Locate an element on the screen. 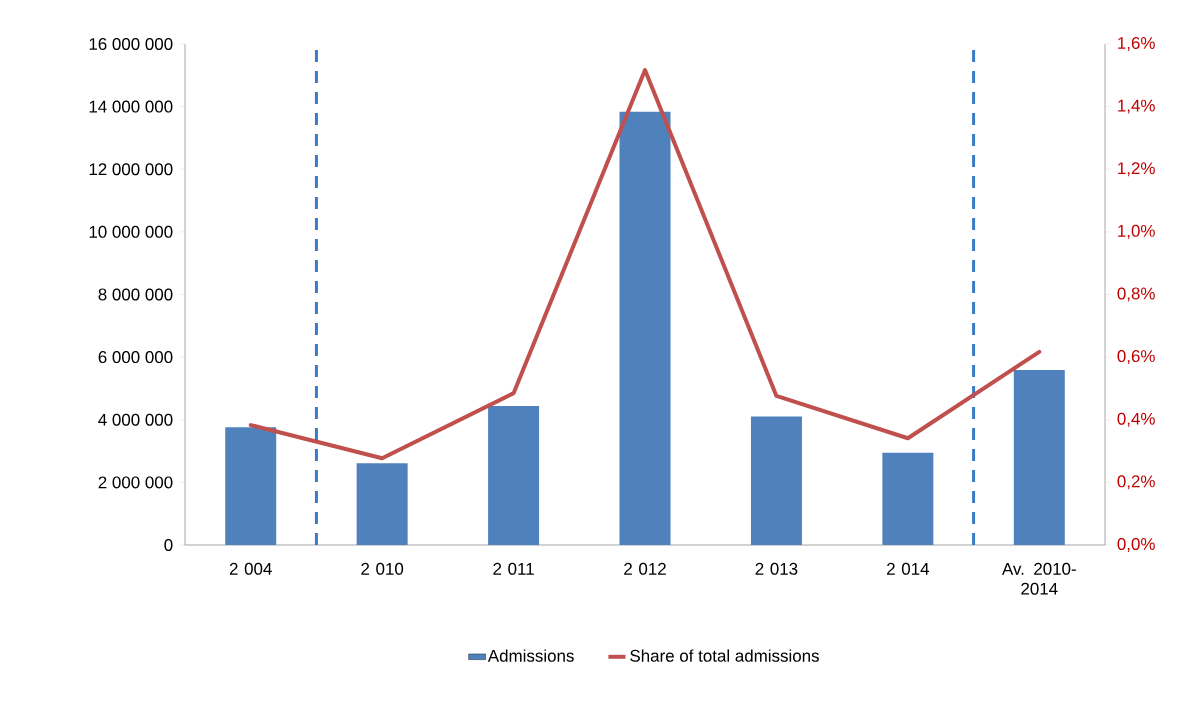 The height and width of the screenshot is (726, 1198). y-tick-label: 2 000 000 is located at coordinates (135, 482).